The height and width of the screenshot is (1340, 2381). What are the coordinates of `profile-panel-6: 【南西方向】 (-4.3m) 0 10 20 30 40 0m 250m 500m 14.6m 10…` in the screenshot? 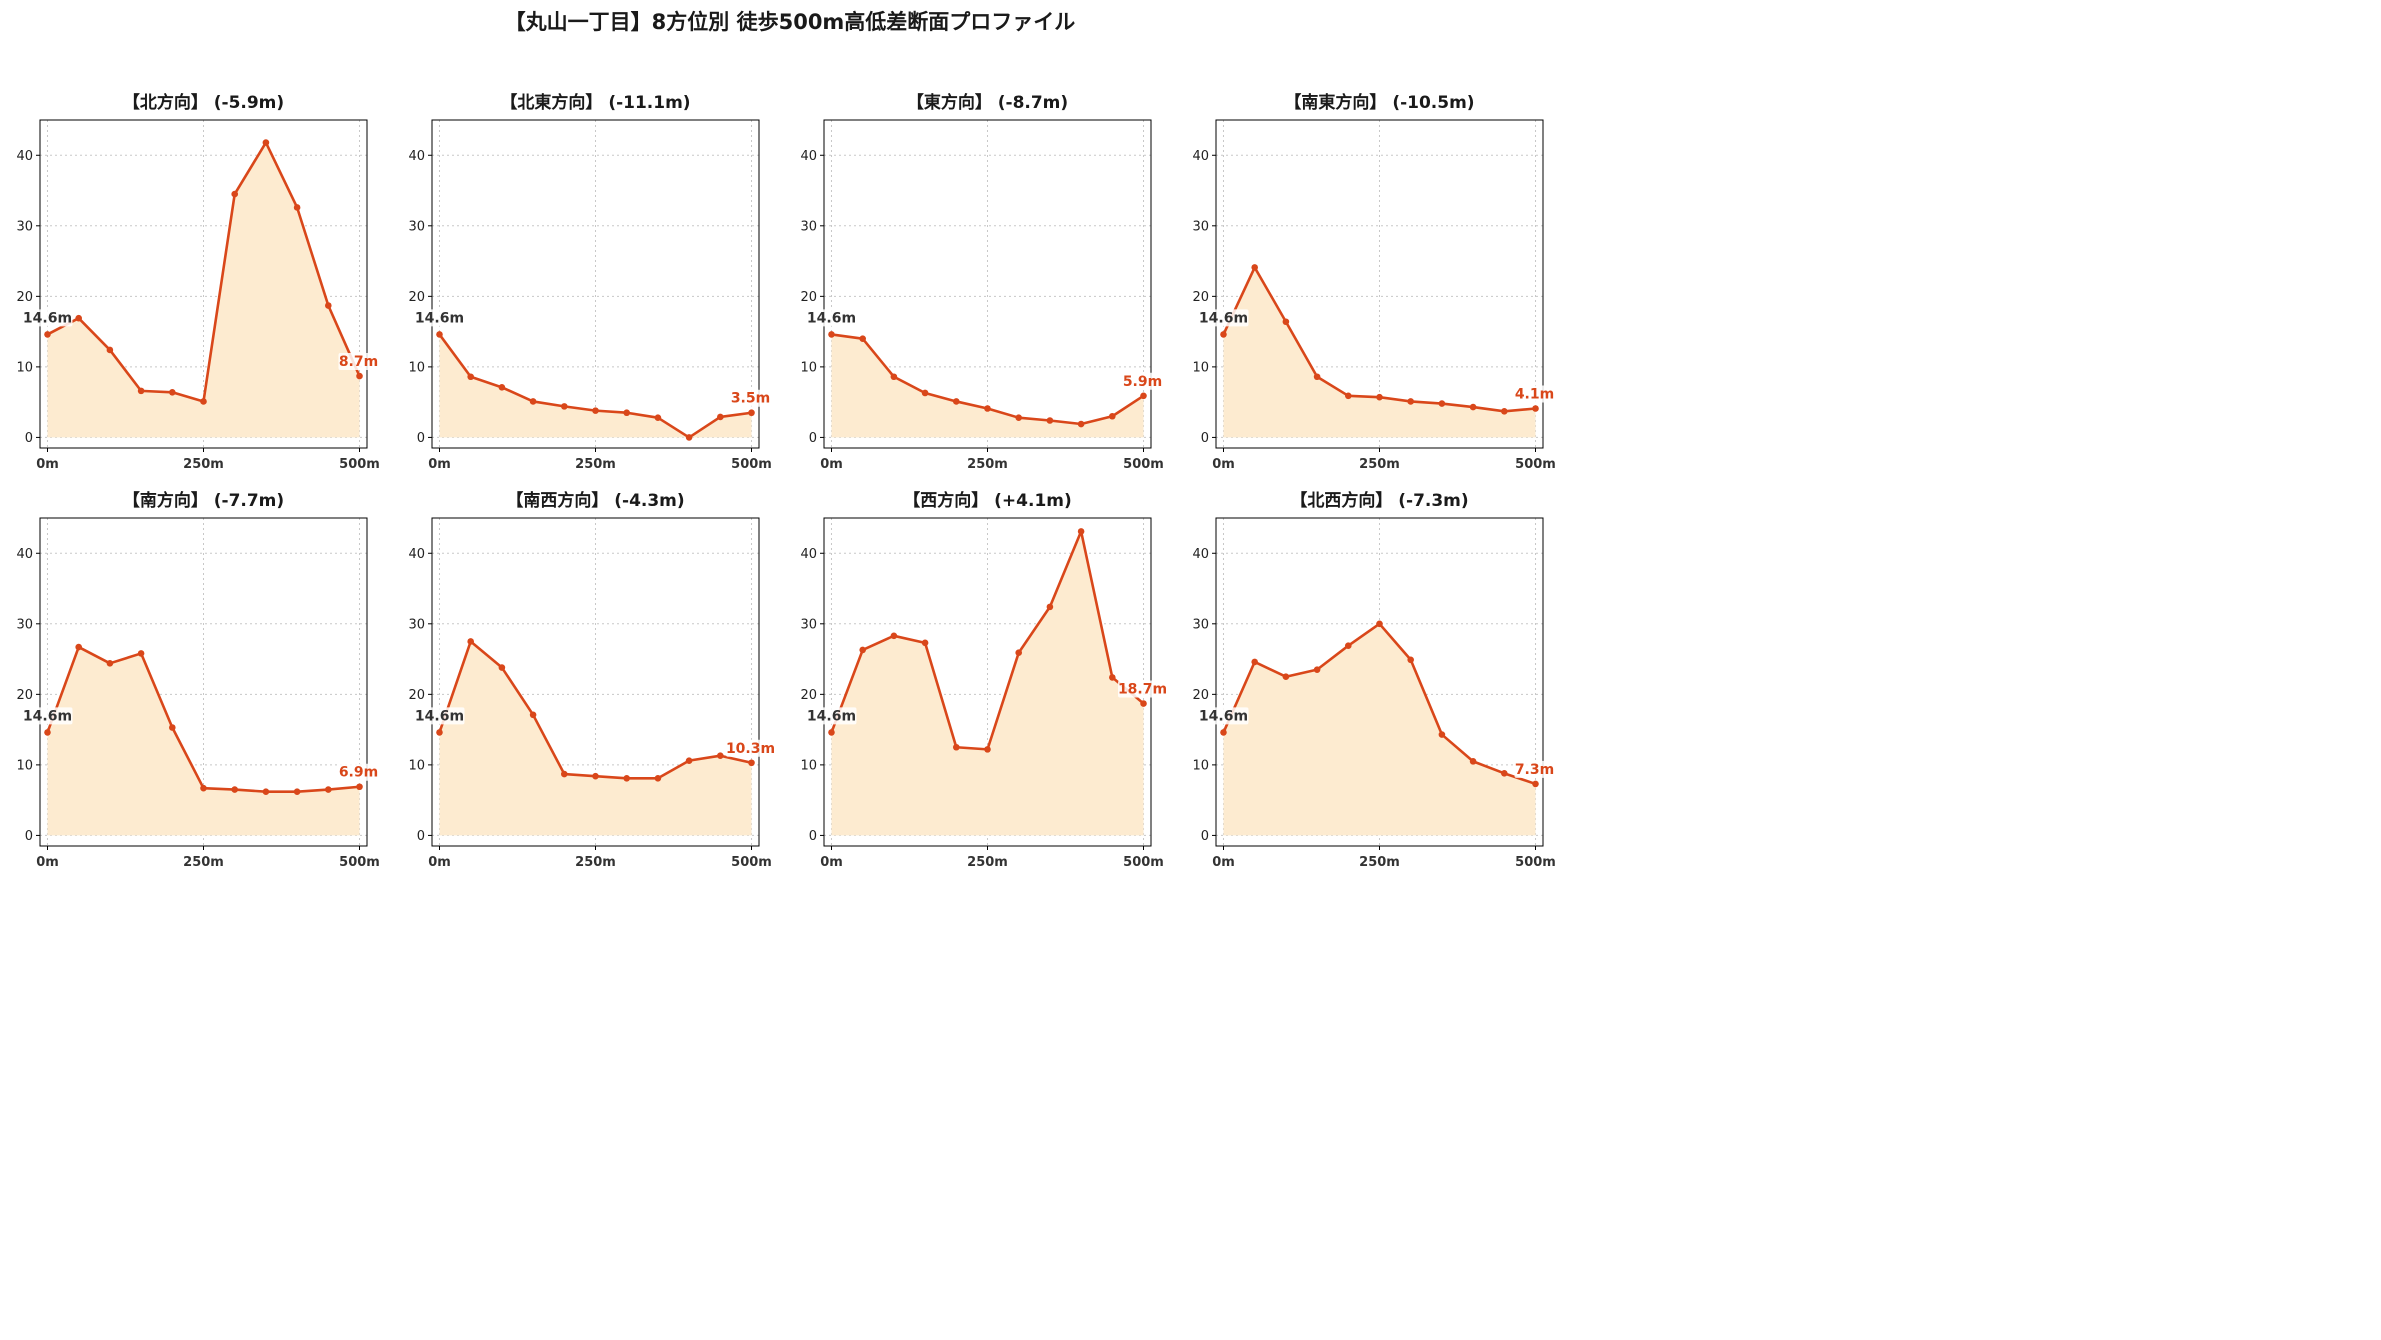 It's located at (591, 680).